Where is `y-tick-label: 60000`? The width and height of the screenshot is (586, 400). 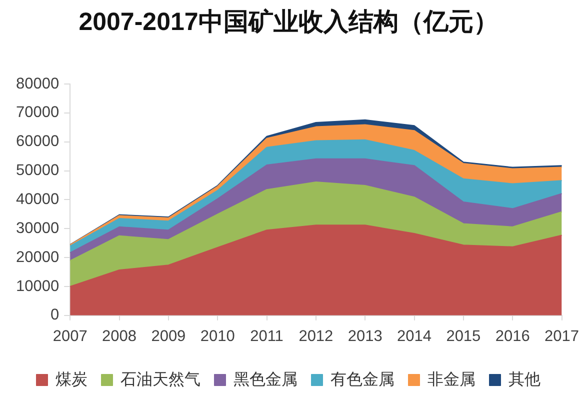
y-tick-label: 60000 is located at coordinates (38, 141).